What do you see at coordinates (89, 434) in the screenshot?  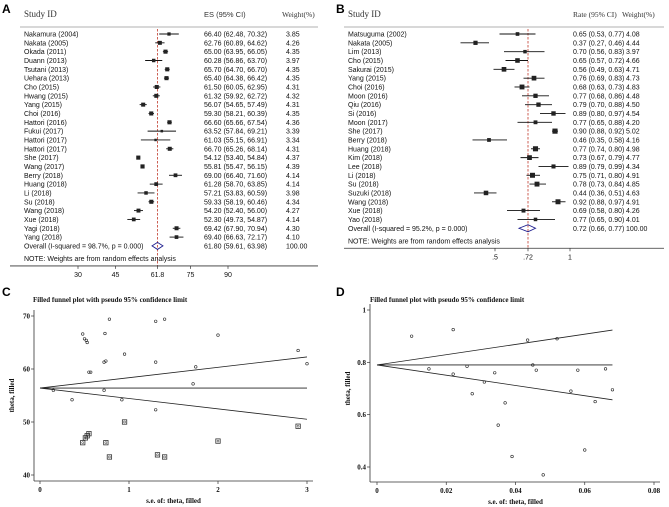 I see `imputed-study-square` at bounding box center [89, 434].